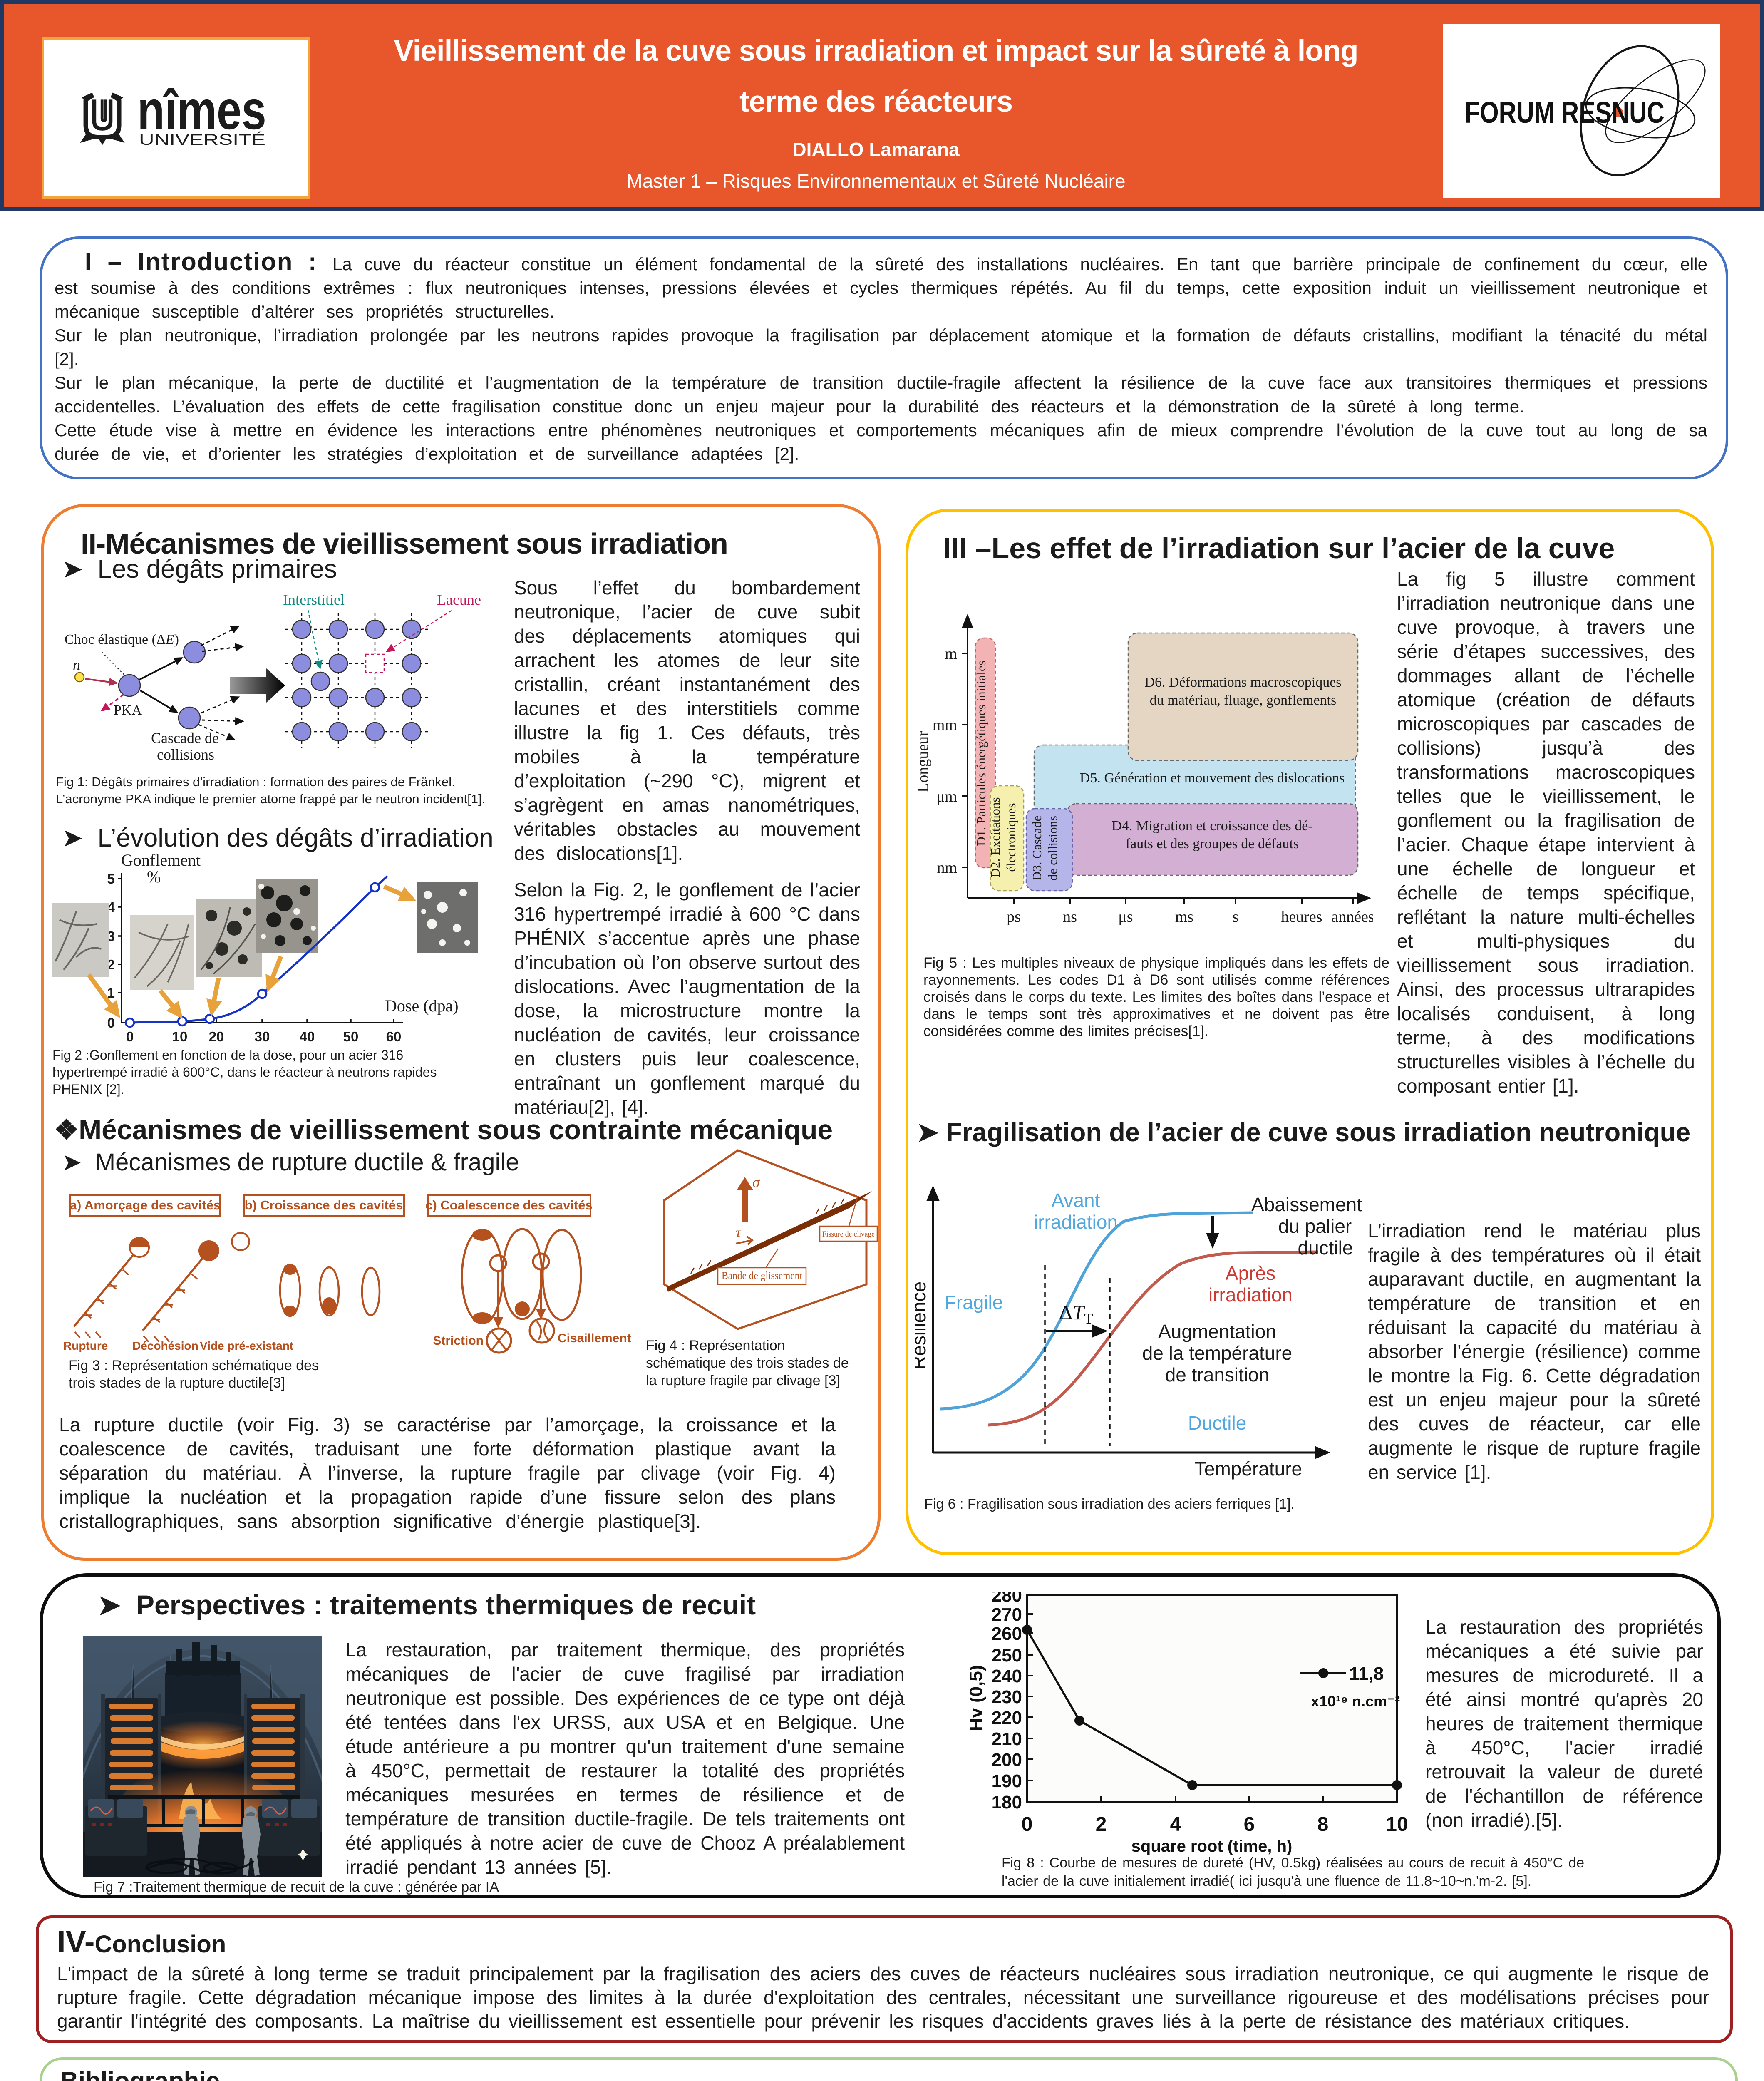  Describe the element at coordinates (262, 1036) in the screenshot. I see `svg-text: 30` at that location.